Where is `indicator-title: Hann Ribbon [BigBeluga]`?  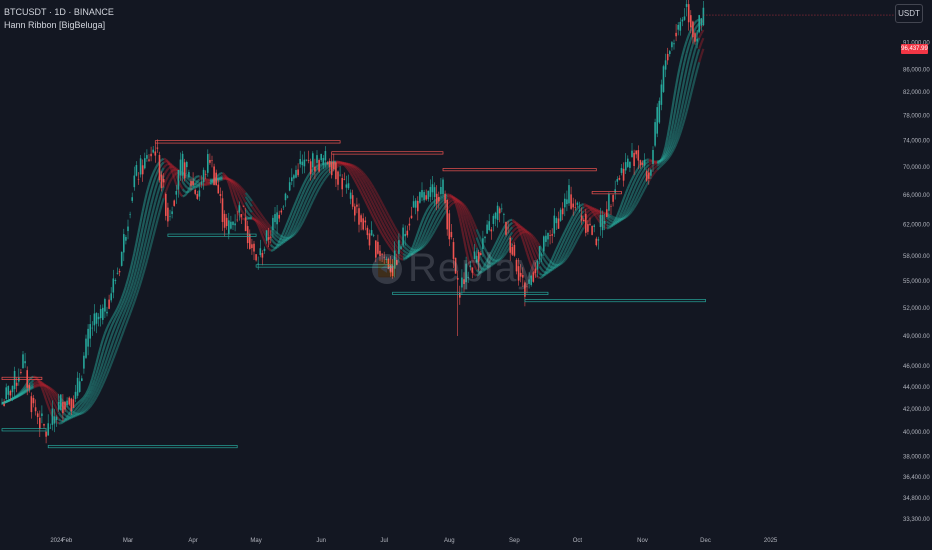
indicator-title: Hann Ribbon [BigBeluga] is located at coordinates (55, 25).